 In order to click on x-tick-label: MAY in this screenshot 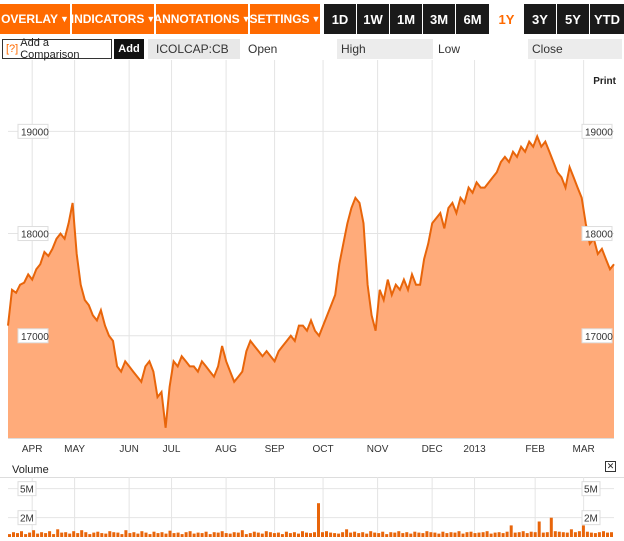, I will do `click(74, 449)`.